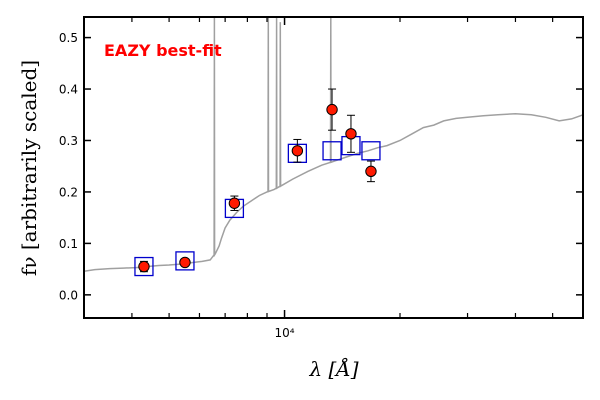 This screenshot has width=600, height=400. I want to click on y-tick-label: 0.0, so click(68, 295).